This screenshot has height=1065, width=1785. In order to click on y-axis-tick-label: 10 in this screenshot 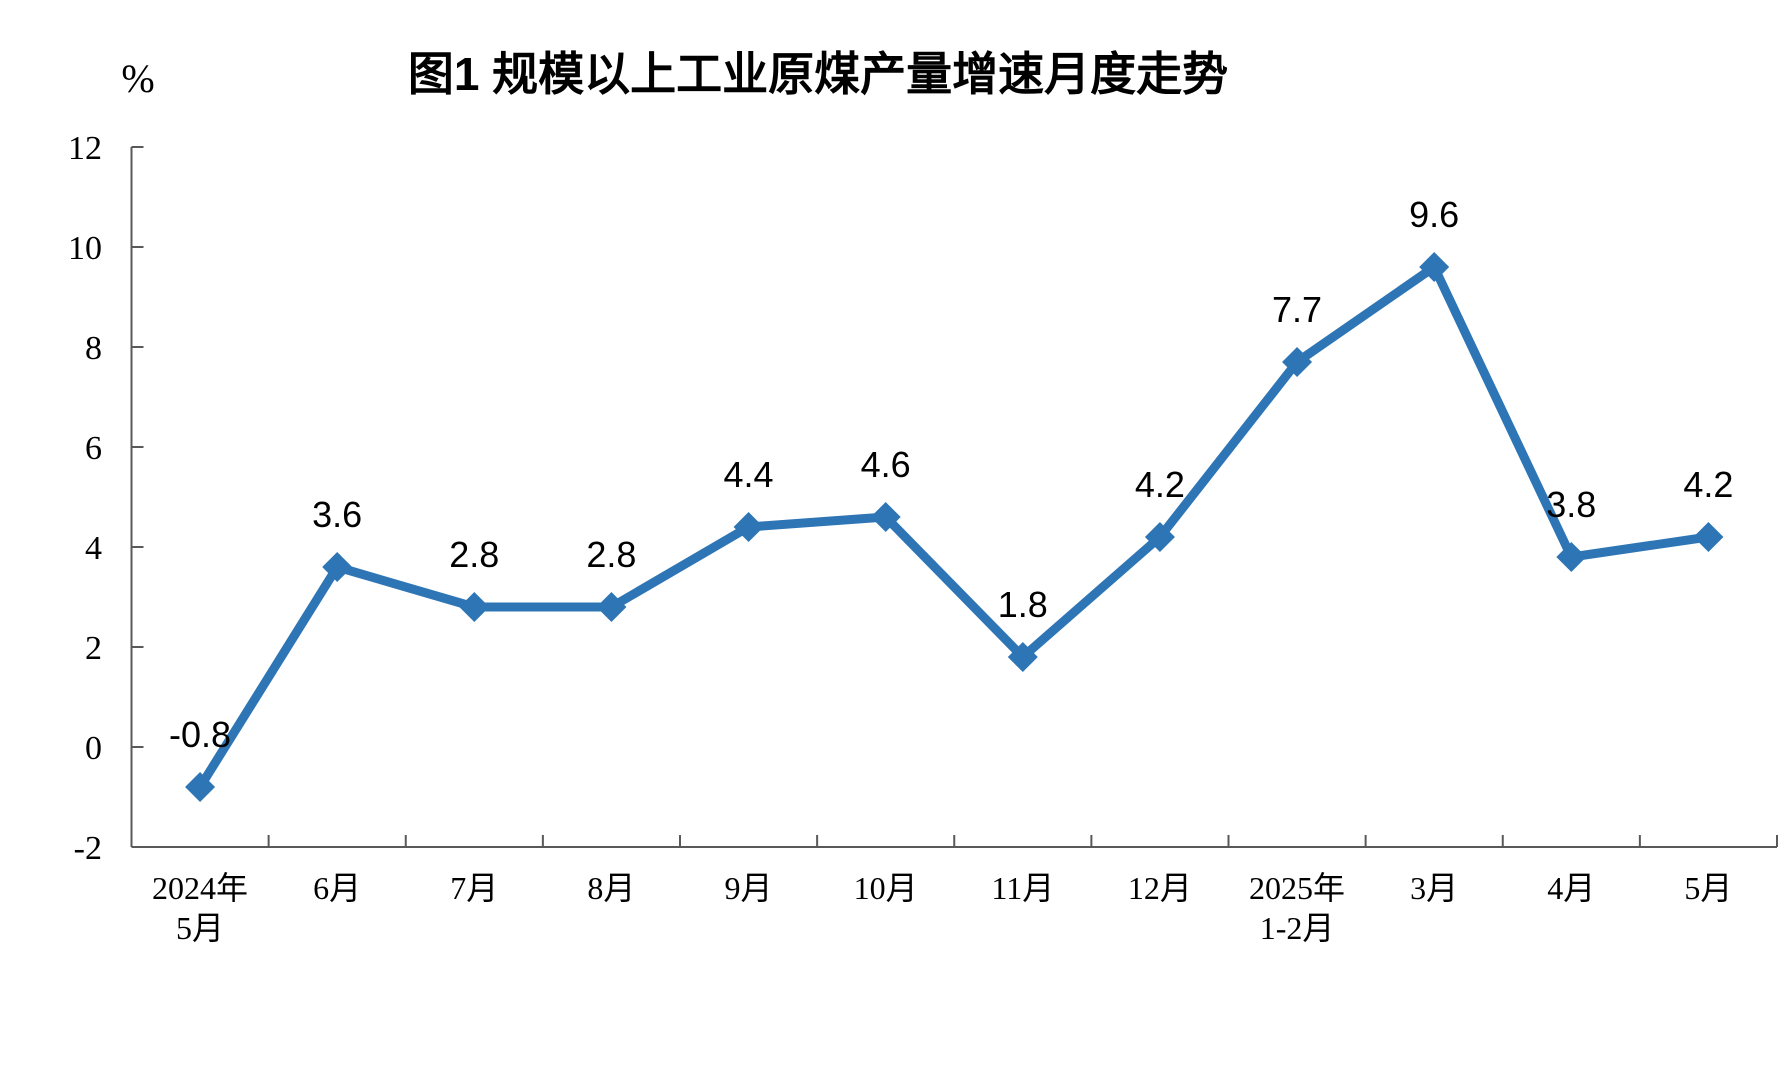, I will do `click(85, 248)`.